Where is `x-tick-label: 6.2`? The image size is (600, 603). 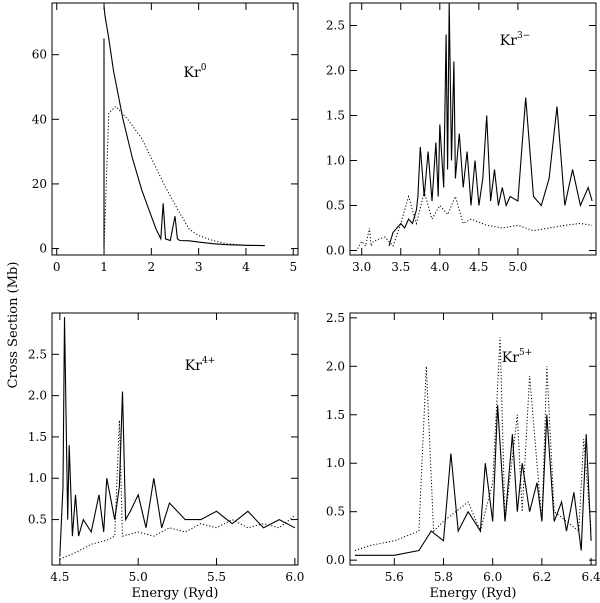
x-tick-label: 6.2 is located at coordinates (541, 577).